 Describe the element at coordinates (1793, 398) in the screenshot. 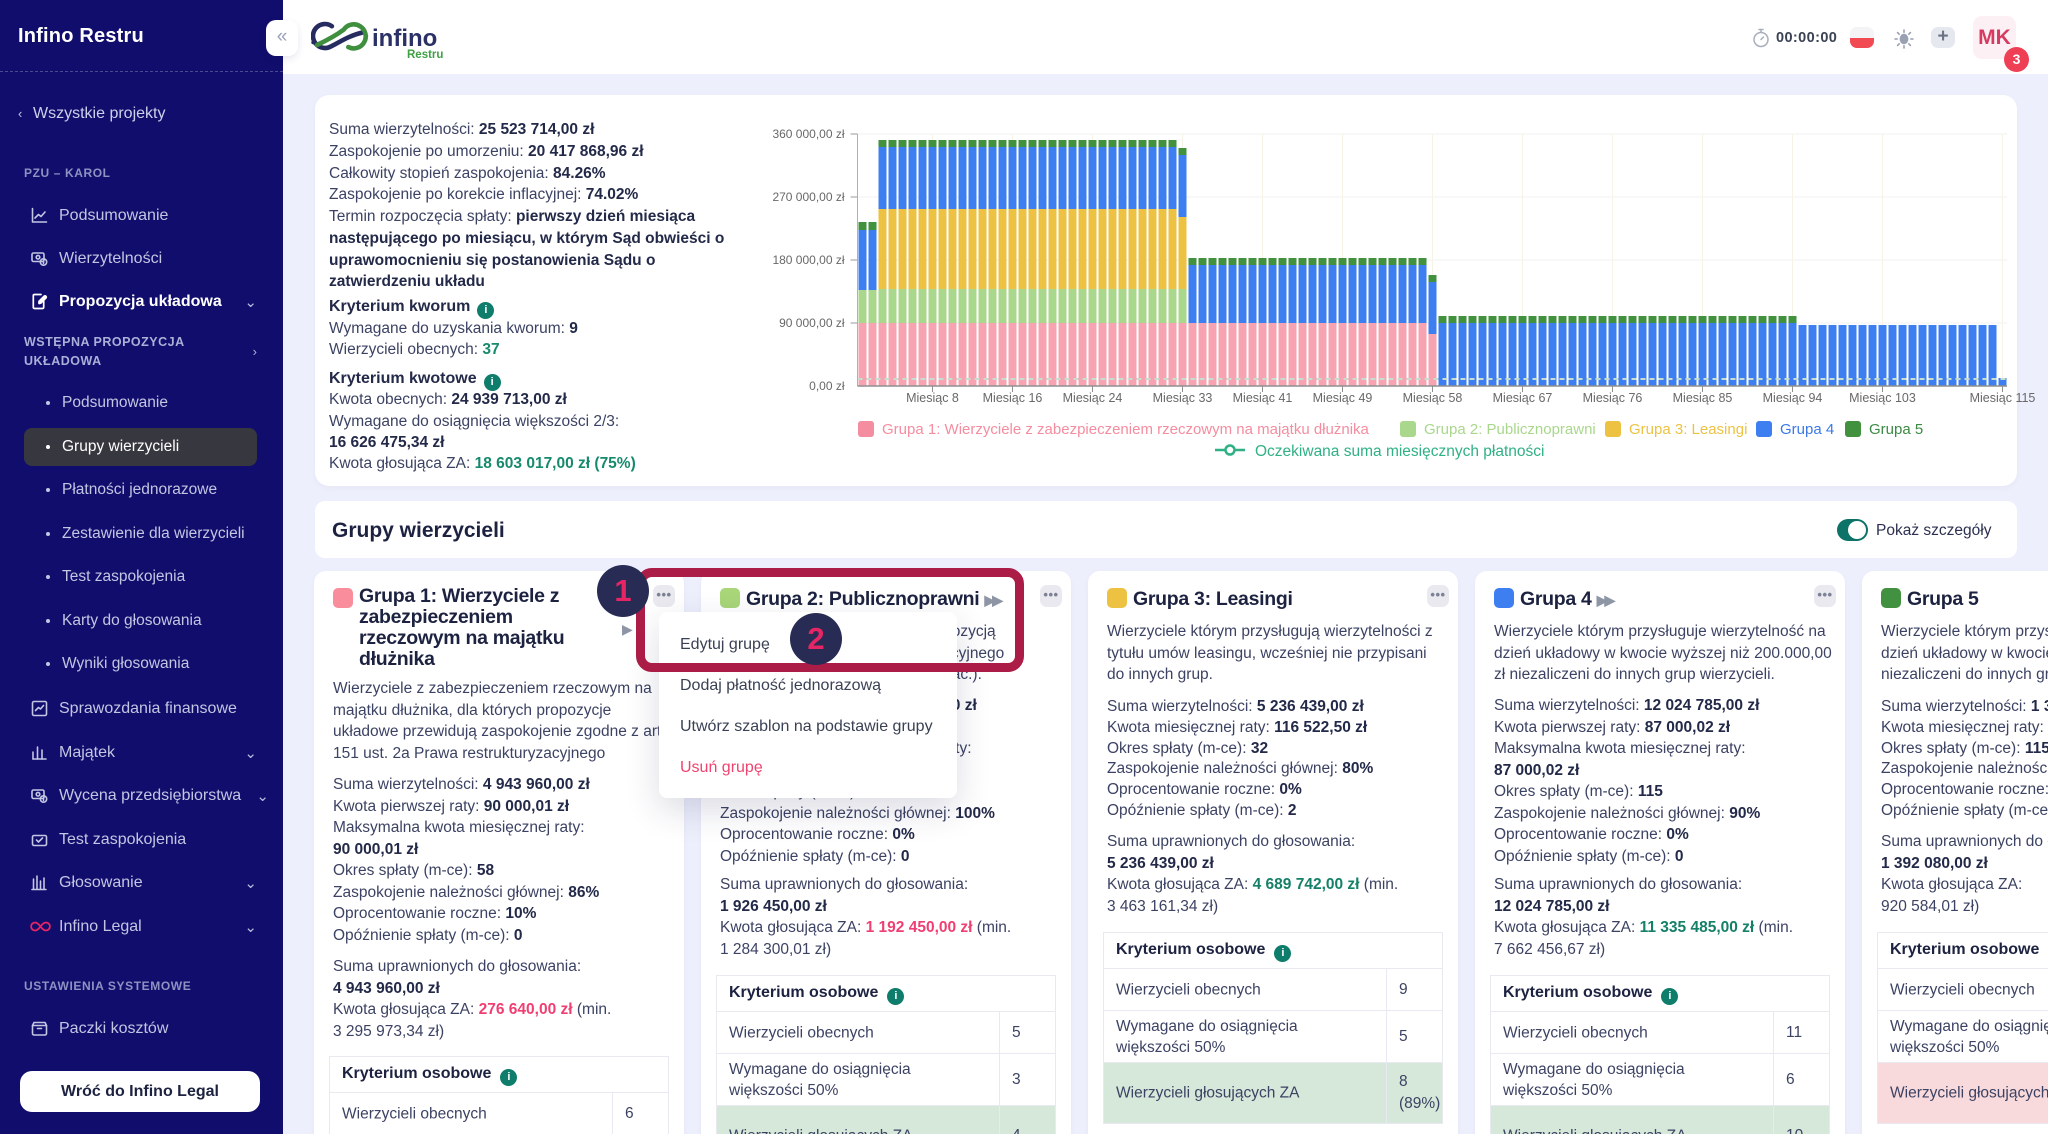

I see `svg-text: Miesiąc 94` at that location.